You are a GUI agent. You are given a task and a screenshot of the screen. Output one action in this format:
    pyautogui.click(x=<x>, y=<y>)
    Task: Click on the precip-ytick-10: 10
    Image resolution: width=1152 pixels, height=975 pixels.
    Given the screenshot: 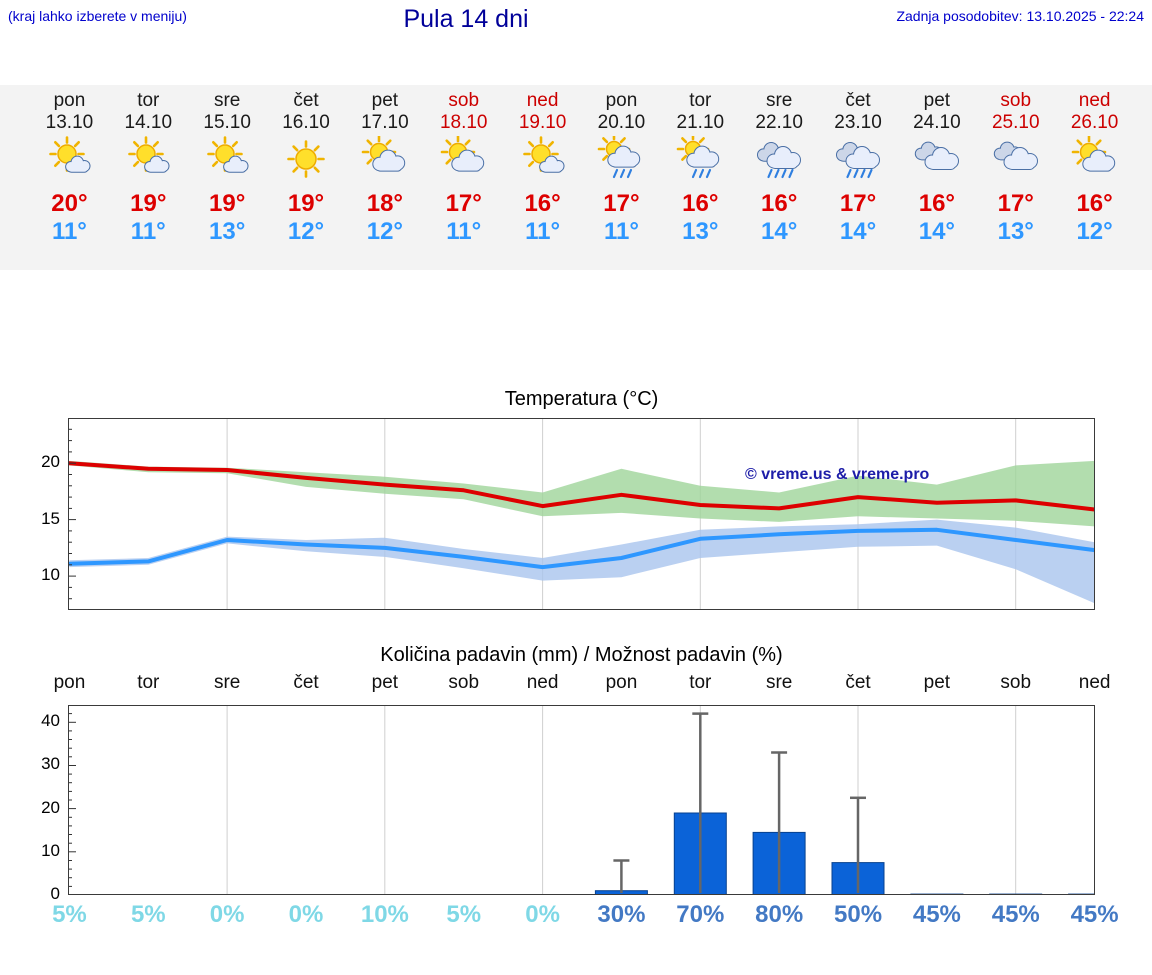 What is the action you would take?
    pyautogui.click(x=50, y=850)
    